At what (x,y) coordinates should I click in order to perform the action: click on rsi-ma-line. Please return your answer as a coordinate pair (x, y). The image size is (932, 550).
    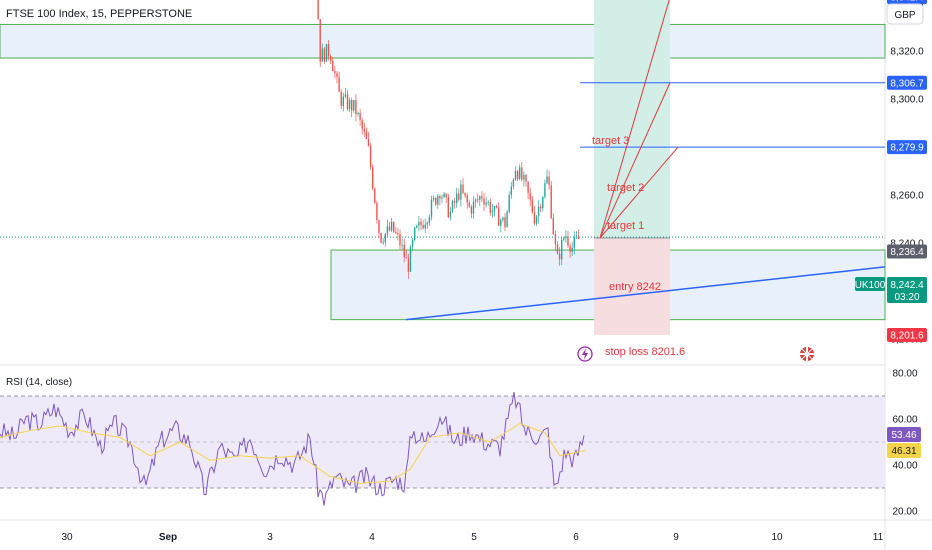
    Looking at the image, I should click on (293, 453).